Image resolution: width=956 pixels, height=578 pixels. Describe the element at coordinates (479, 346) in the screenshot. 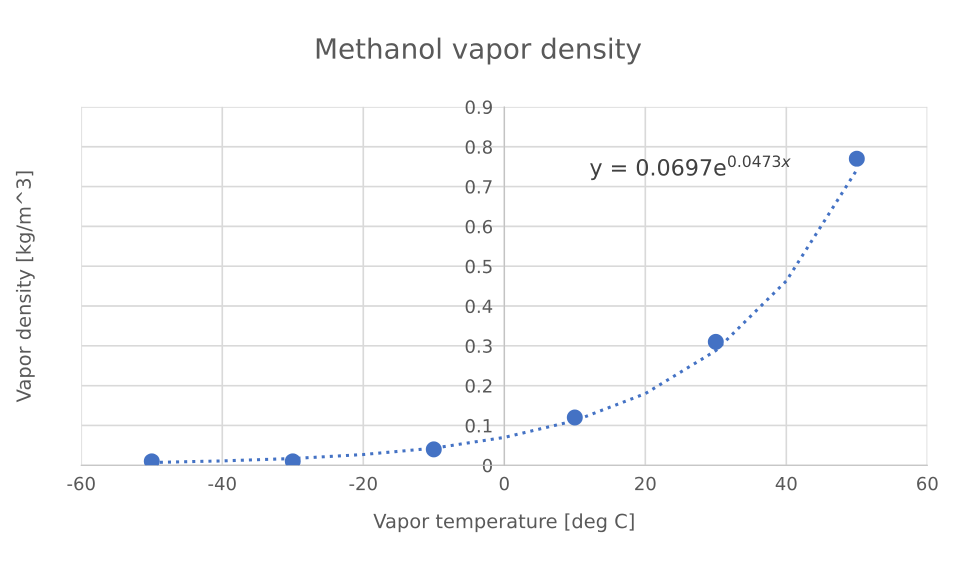

I see `y-tick-label: 0.3` at that location.